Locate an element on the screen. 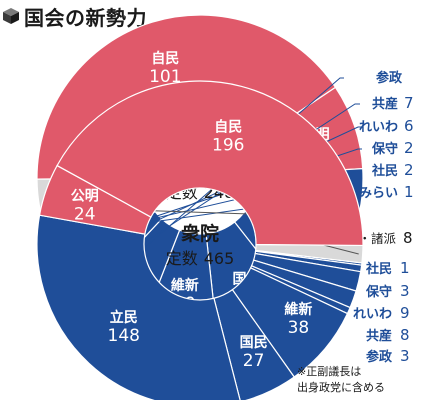 The width and height of the screenshot is (421, 400). chart-title-bar: 国会の新勢力 is located at coordinates (74, 16).